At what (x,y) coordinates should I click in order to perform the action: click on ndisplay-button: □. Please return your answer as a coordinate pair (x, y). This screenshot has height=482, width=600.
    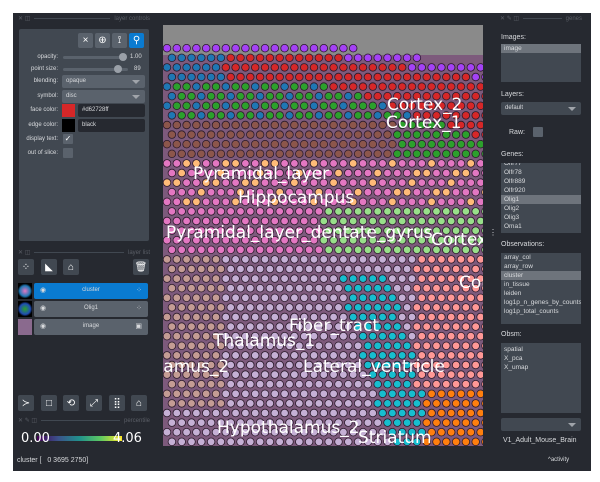
    Looking at the image, I should click on (49, 403).